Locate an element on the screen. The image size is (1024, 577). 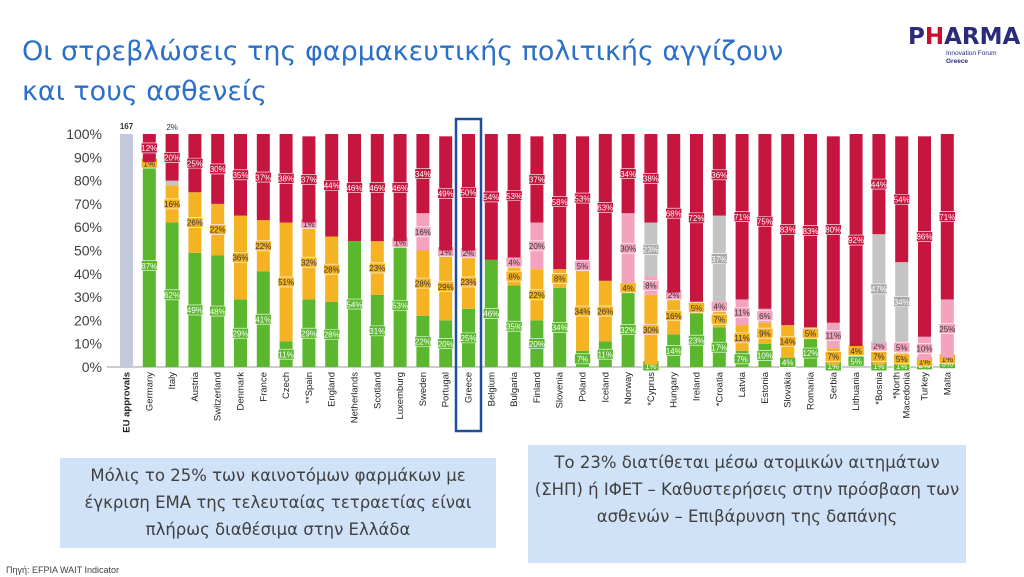
data-label: 75% is located at coordinates (765, 222).